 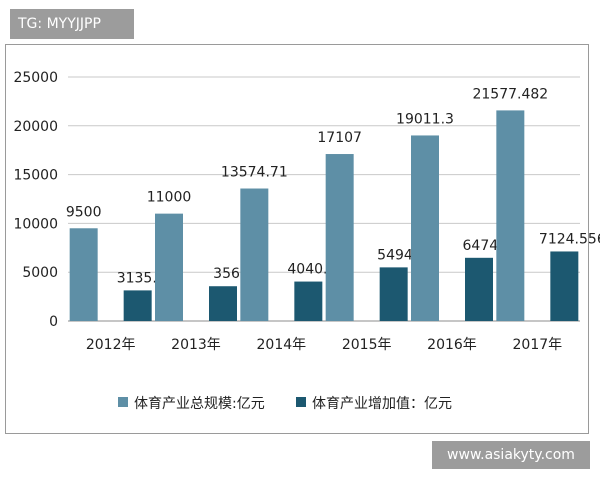 What do you see at coordinates (282, 345) in the screenshot?
I see `x-tick-label: 2014年` at bounding box center [282, 345].